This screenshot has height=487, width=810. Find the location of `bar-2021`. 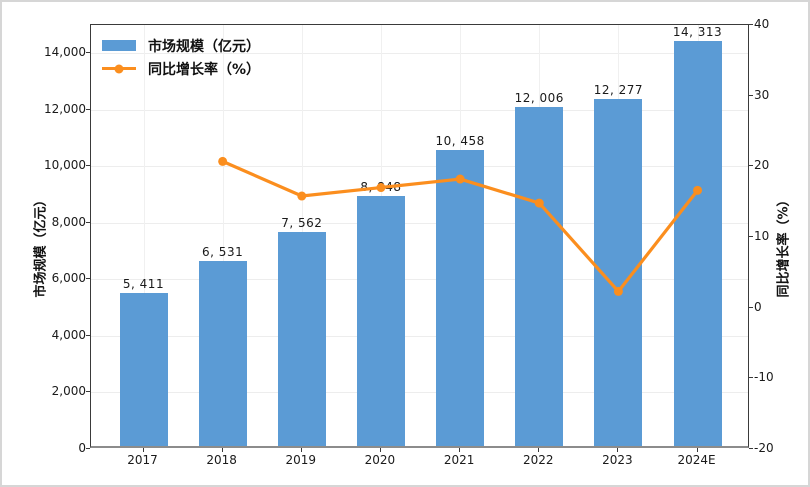

bar-2021 is located at coordinates (460, 298).